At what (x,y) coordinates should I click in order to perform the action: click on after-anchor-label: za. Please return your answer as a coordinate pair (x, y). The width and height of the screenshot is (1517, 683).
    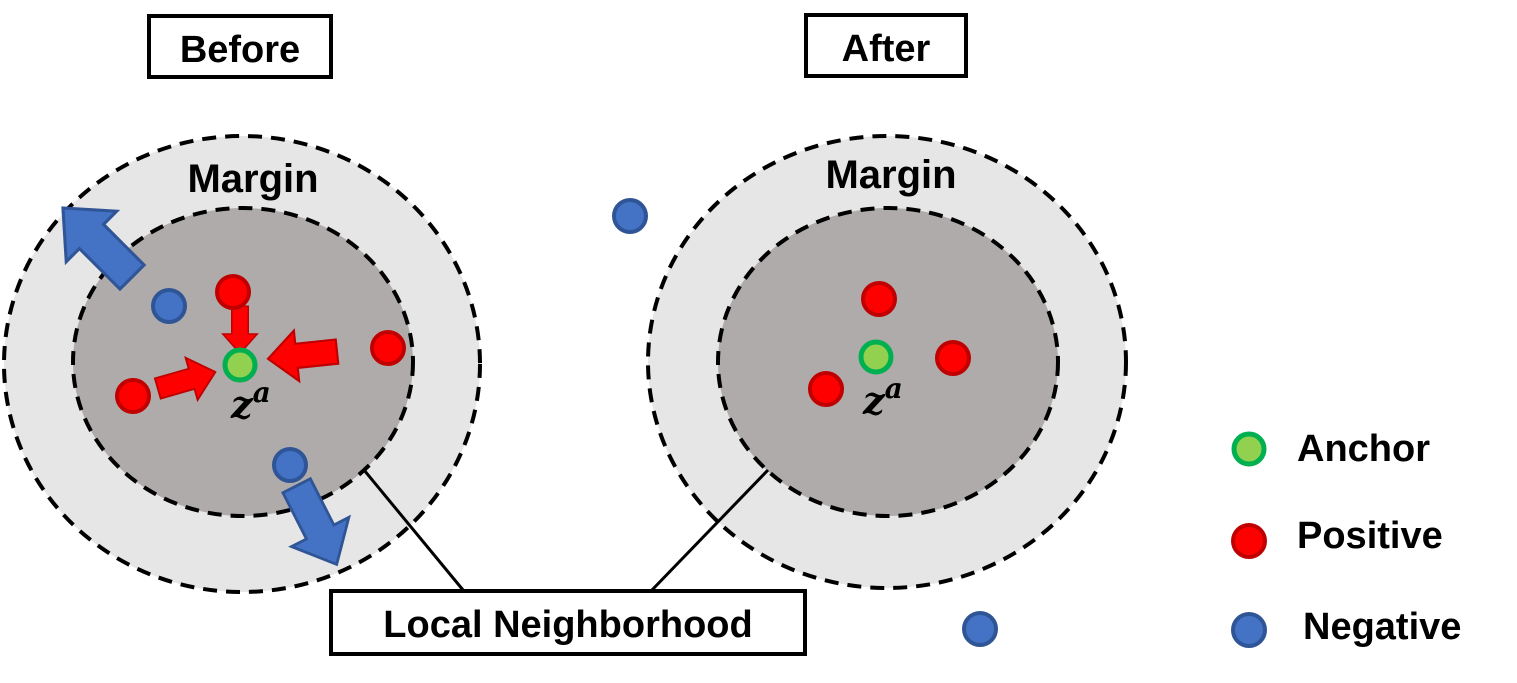
    Looking at the image, I should click on (882, 397).